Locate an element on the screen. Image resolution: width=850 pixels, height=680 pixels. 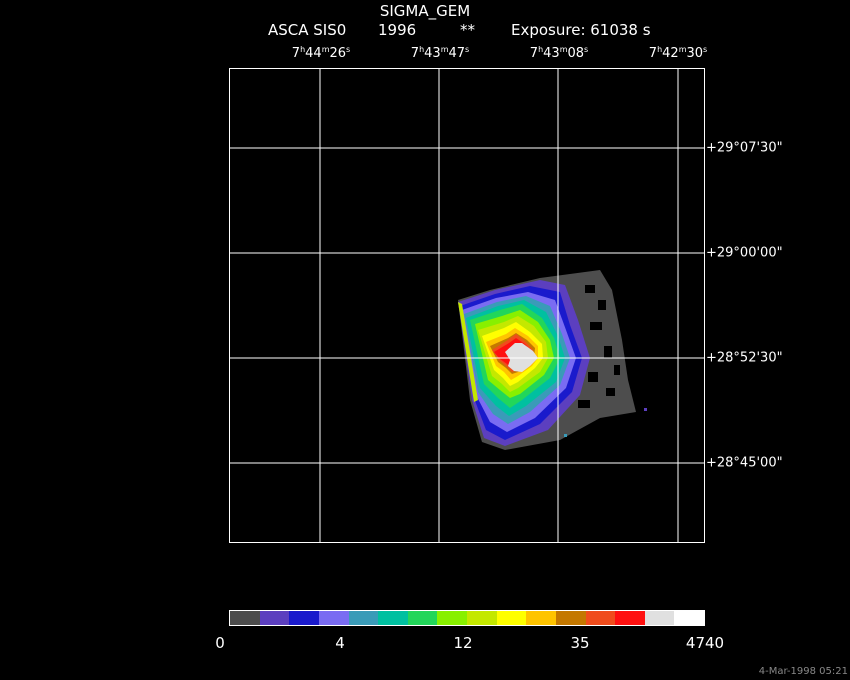
colorbar-label: 35 is located at coordinates (580, 643).